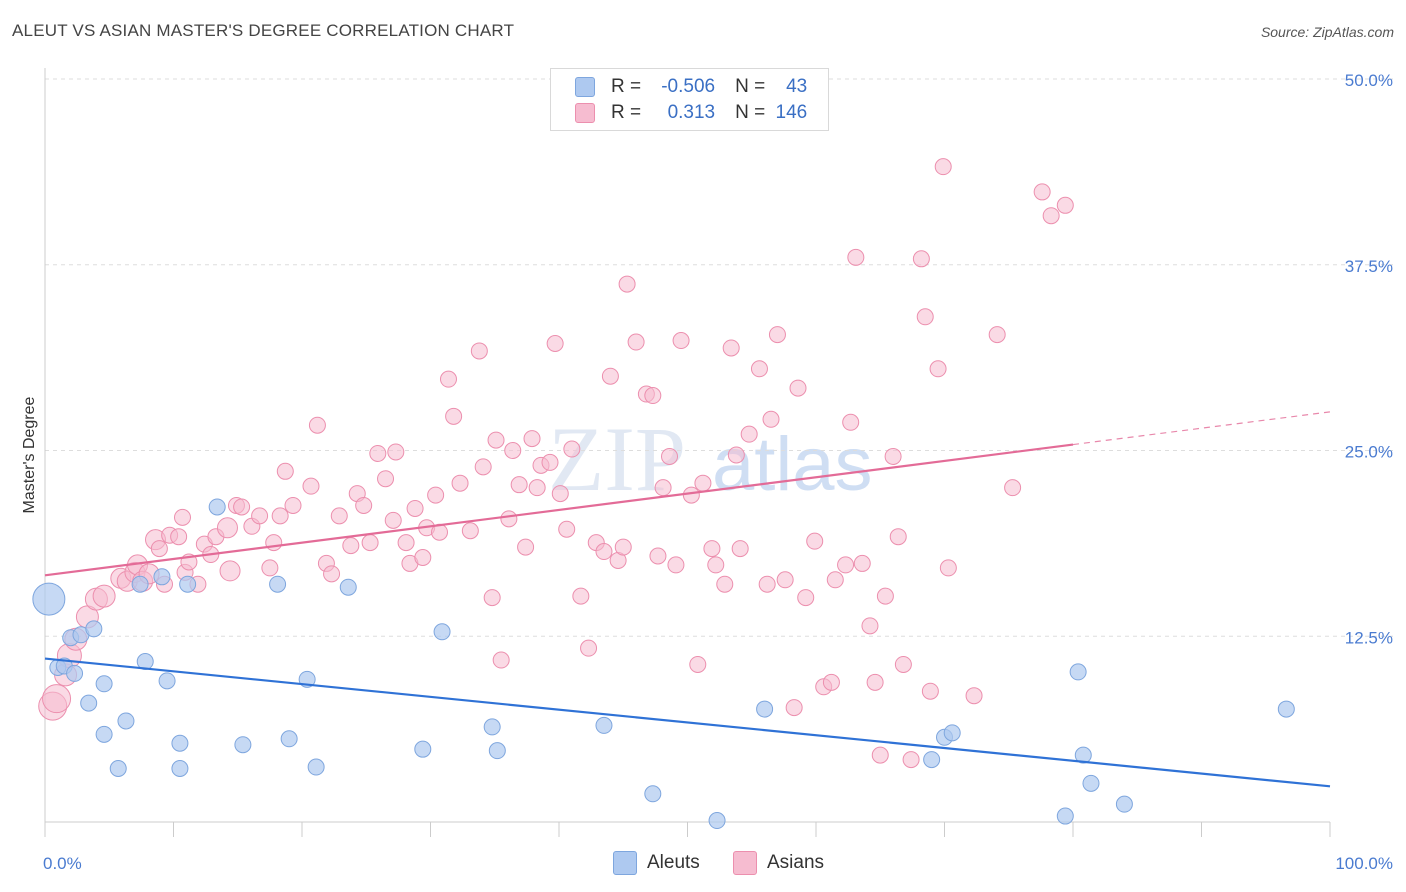  What do you see at coordinates (1327, 32) in the screenshot?
I see `source-label: Source: ZipAtlas.com` at bounding box center [1327, 32].